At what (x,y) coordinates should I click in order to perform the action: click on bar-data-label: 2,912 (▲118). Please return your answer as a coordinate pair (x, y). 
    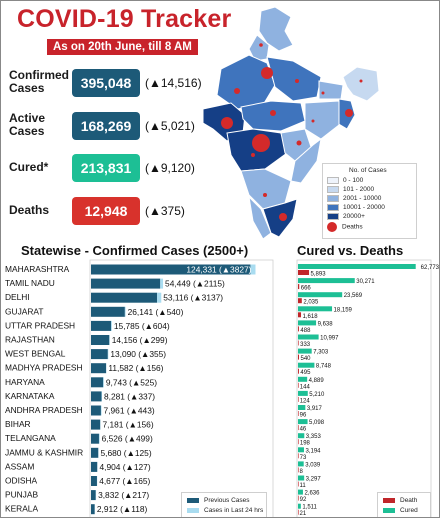
    Looking at the image, I should click on (122, 509).